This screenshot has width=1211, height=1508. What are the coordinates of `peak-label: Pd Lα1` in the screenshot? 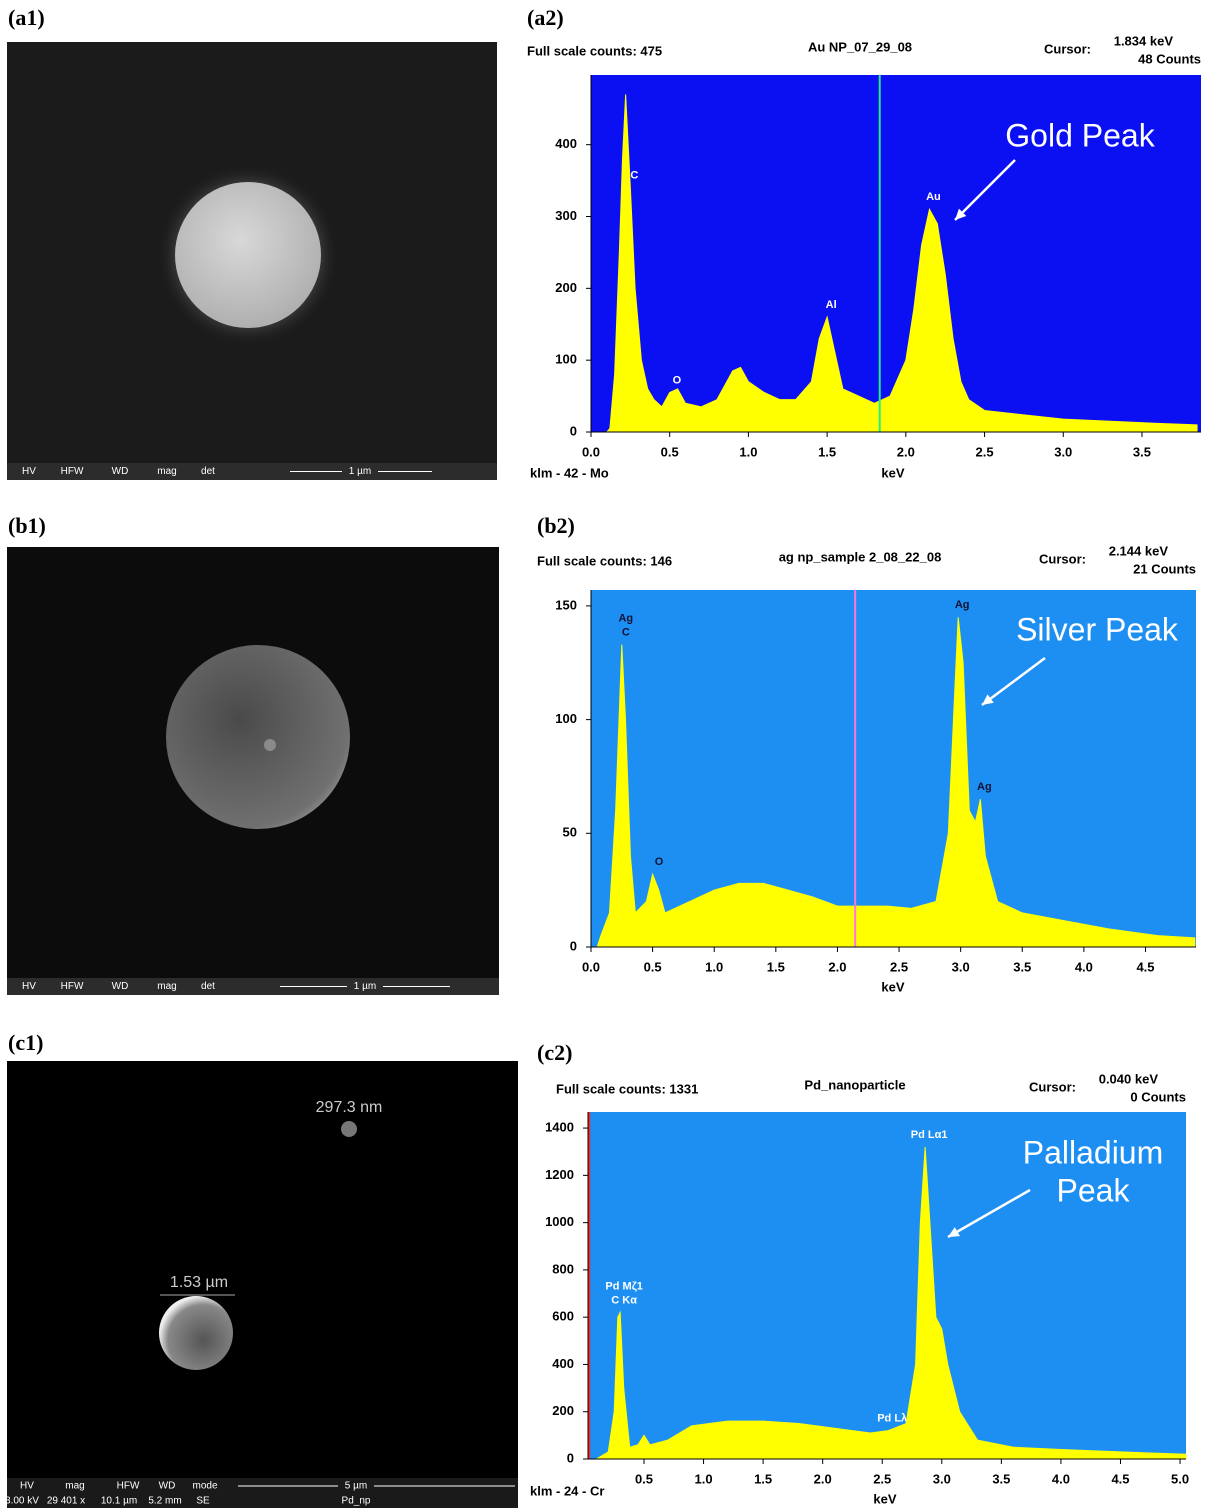 It's located at (929, 1135).